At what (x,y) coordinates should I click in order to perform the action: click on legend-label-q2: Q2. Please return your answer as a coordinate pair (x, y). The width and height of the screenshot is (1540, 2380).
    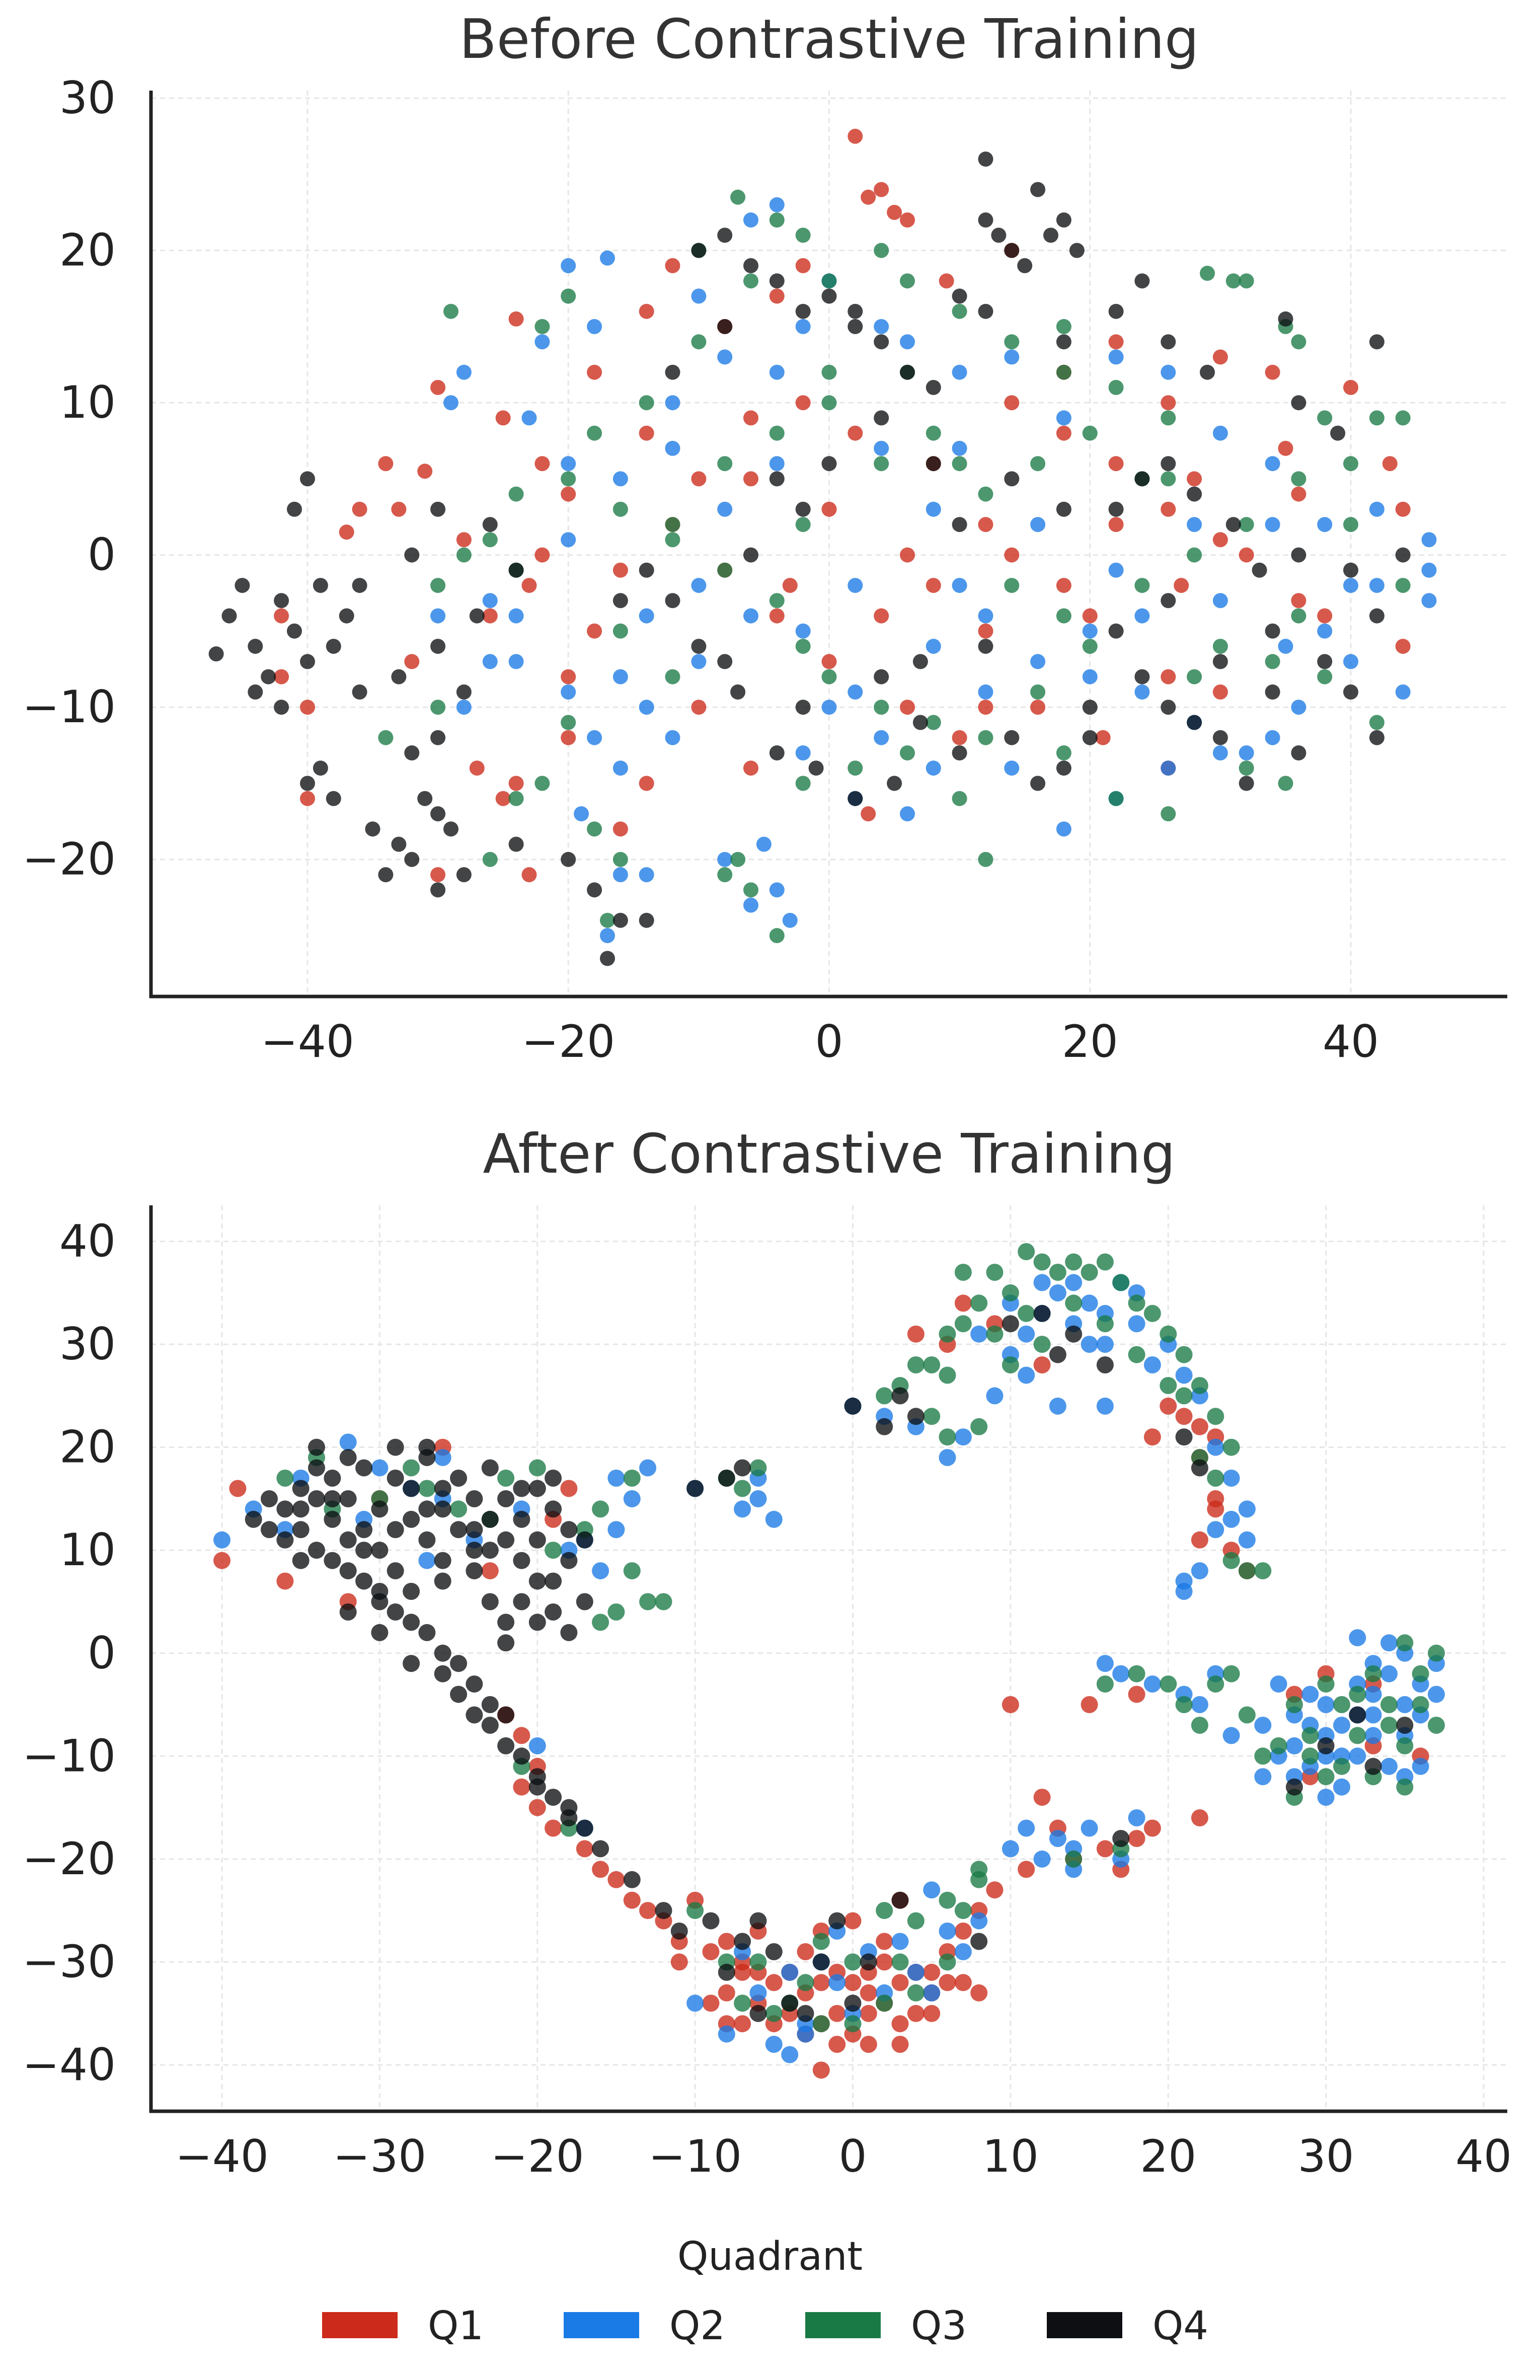
    Looking at the image, I should click on (697, 2327).